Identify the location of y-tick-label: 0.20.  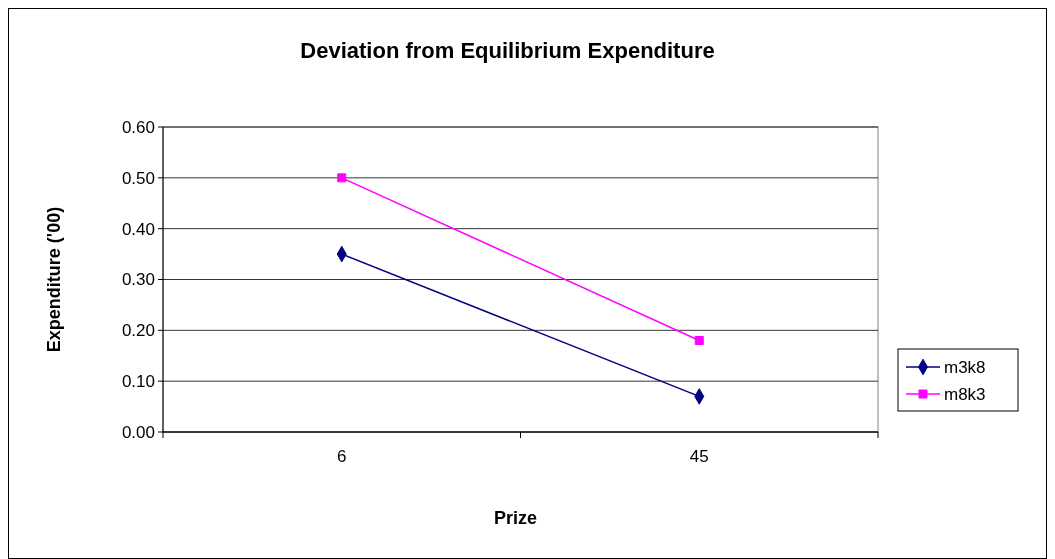
(138, 331).